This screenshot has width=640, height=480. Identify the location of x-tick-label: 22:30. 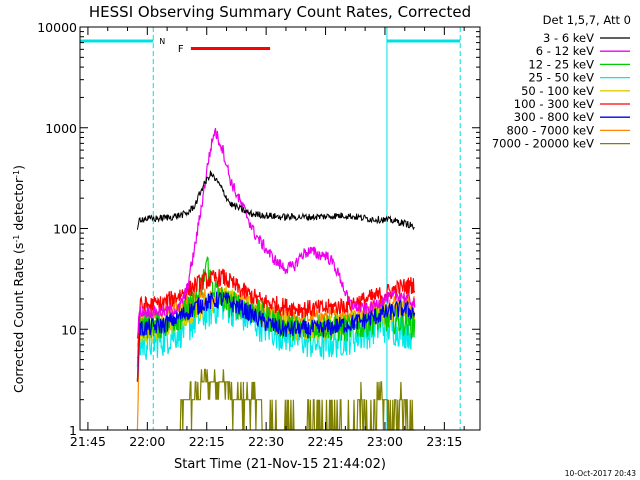
(266, 441).